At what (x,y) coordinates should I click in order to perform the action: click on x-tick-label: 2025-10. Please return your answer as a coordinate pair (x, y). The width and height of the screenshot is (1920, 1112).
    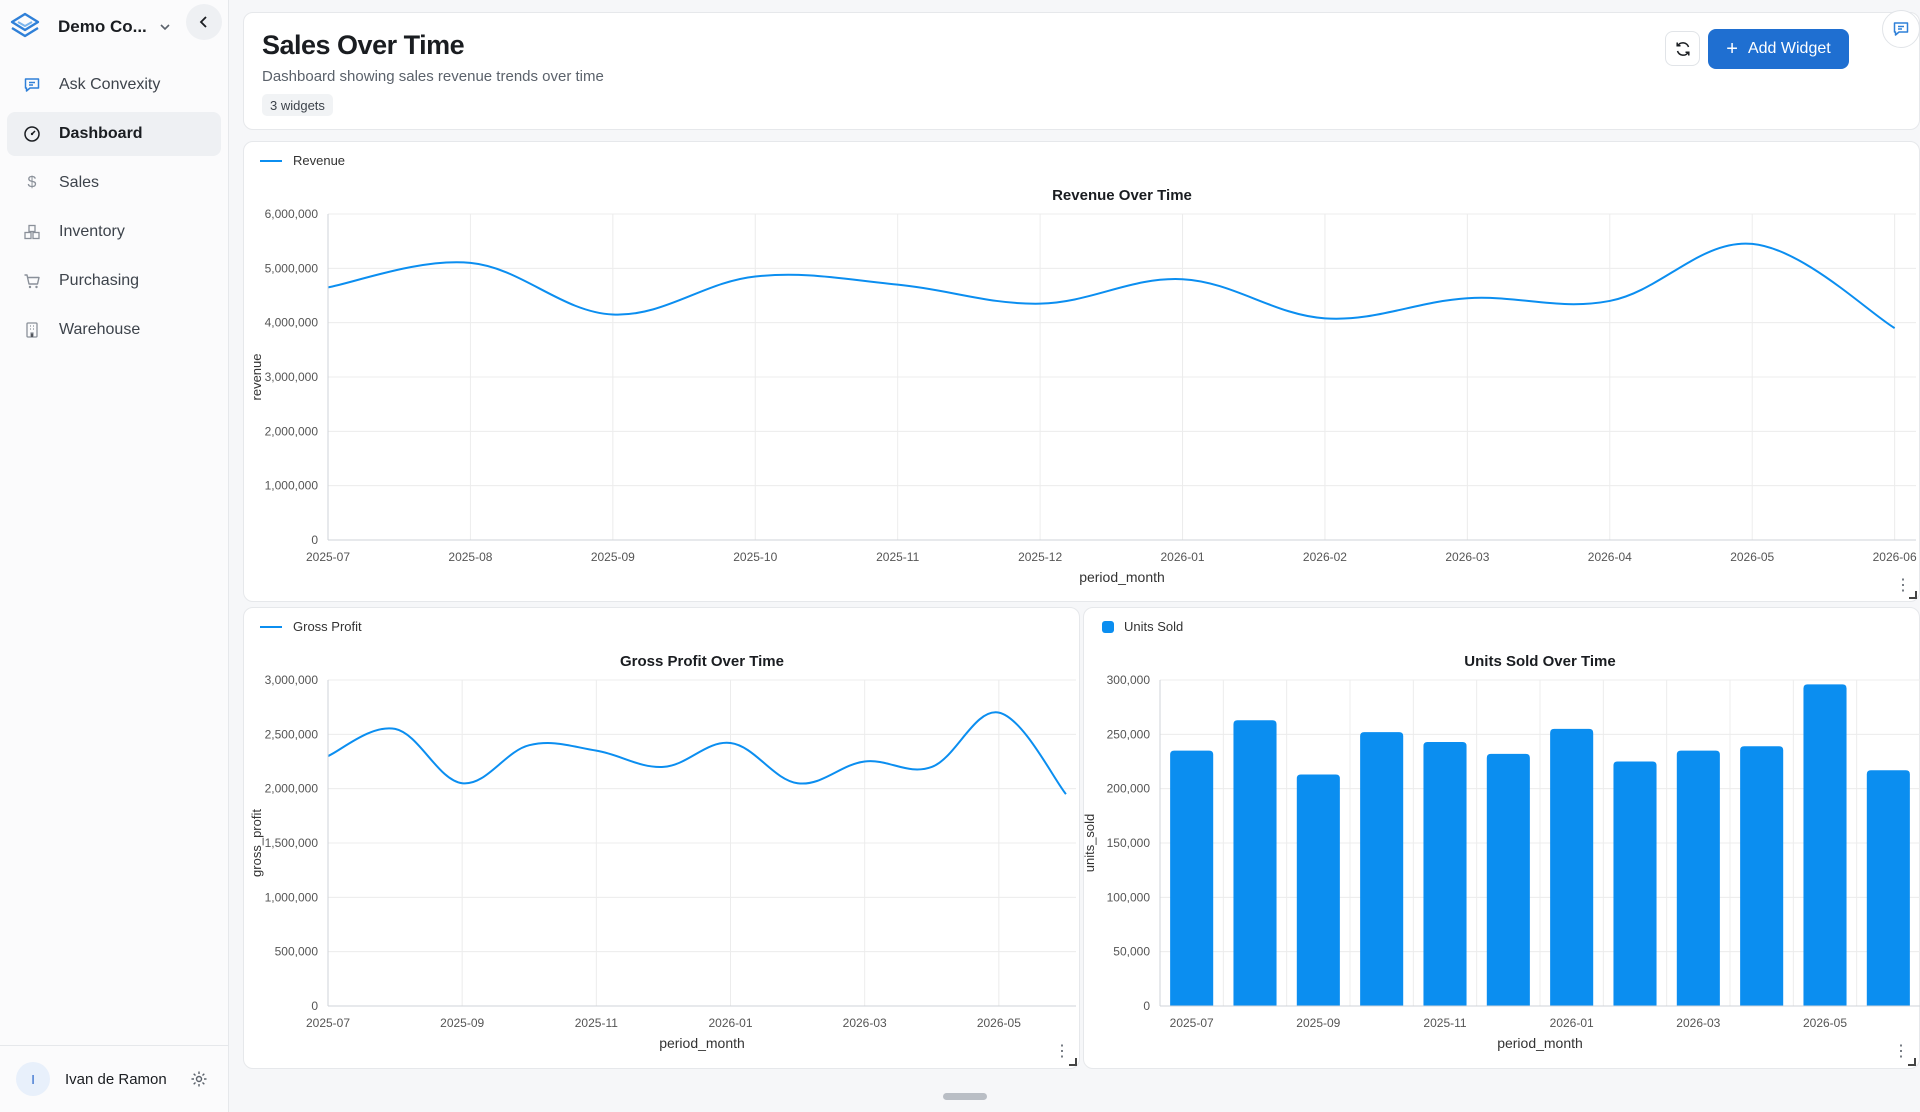
    Looking at the image, I should click on (755, 557).